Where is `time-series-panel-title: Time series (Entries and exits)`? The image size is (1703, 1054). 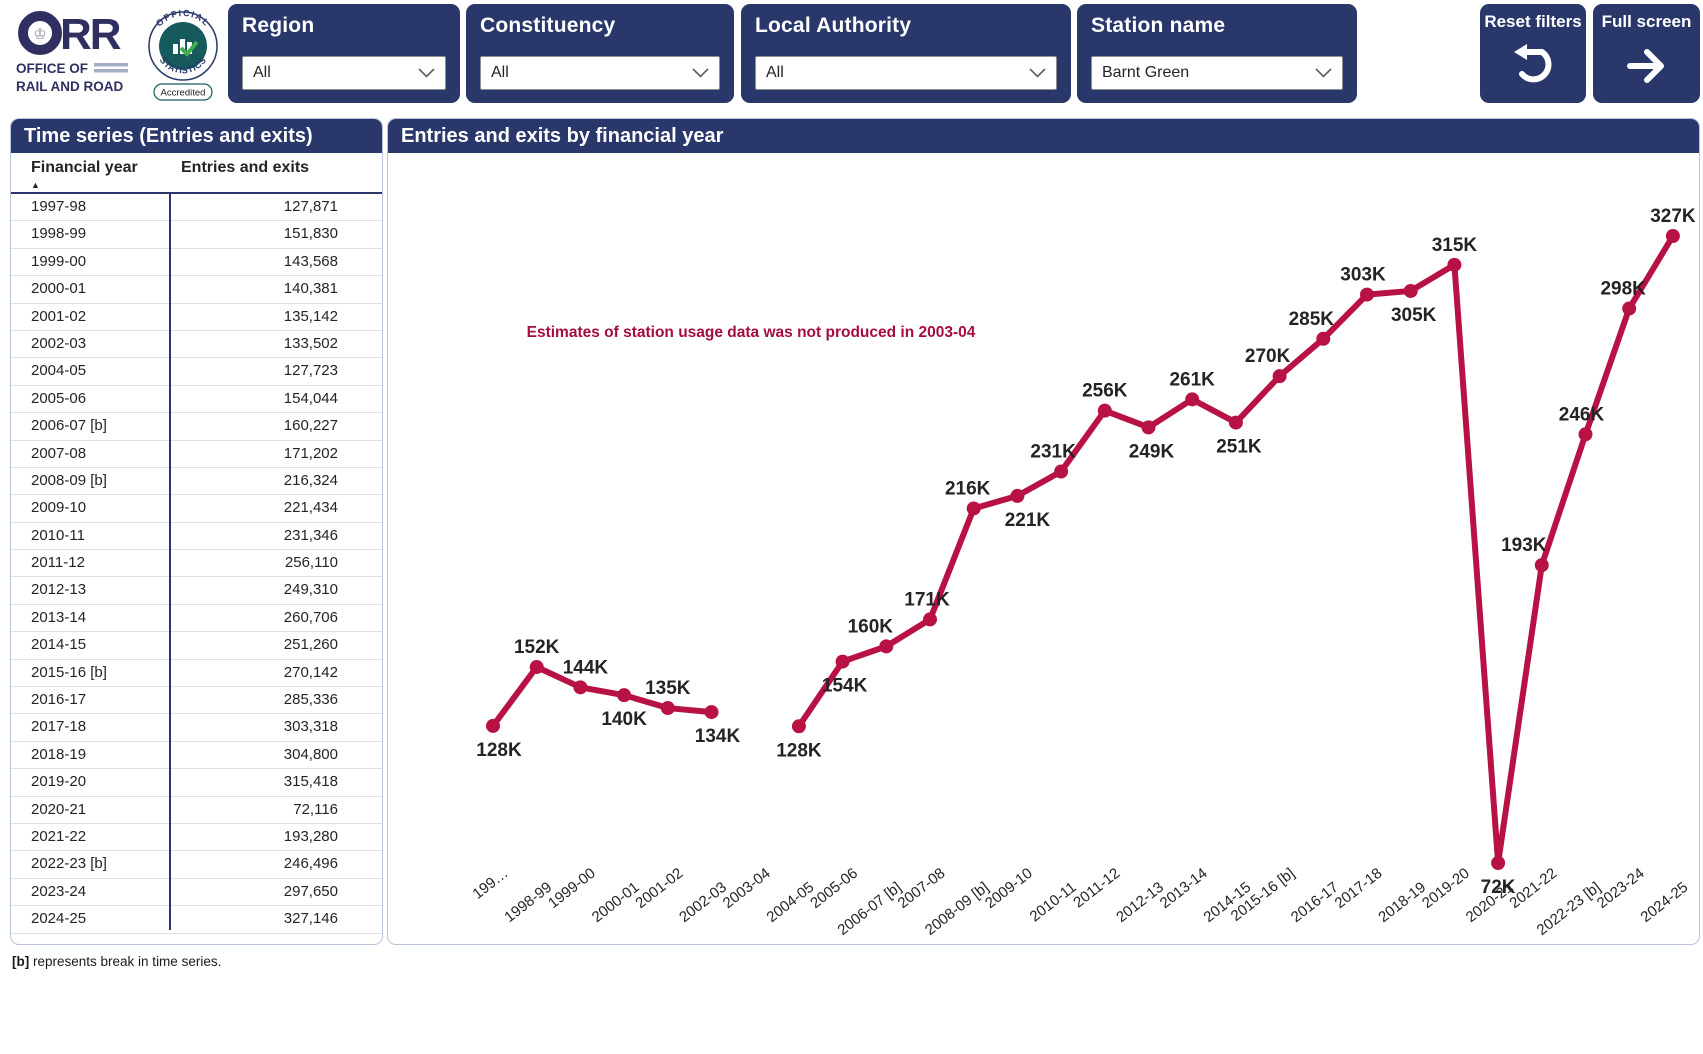
time-series-panel-title: Time series (Entries and exits) is located at coordinates (196, 136).